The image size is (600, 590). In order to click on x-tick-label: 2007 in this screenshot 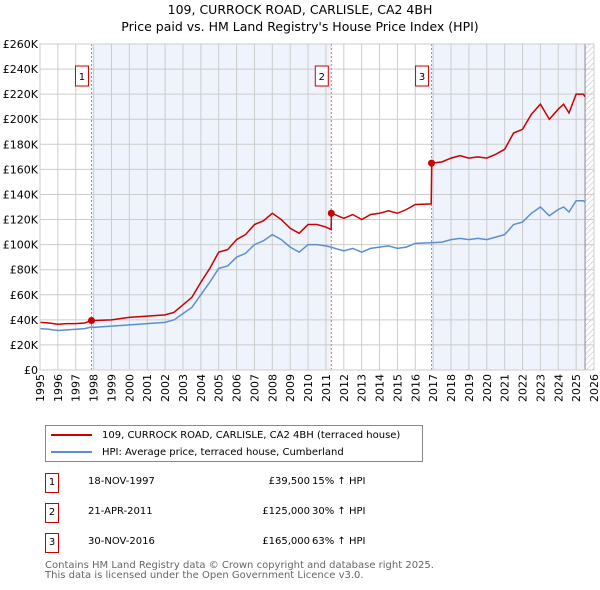, I will do `click(254, 388)`.